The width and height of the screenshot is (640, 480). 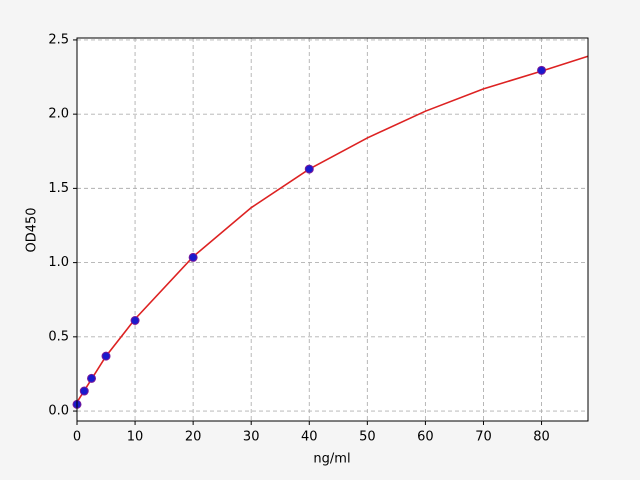 What do you see at coordinates (32, 229) in the screenshot?
I see `y-axis-label: OD450` at bounding box center [32, 229].